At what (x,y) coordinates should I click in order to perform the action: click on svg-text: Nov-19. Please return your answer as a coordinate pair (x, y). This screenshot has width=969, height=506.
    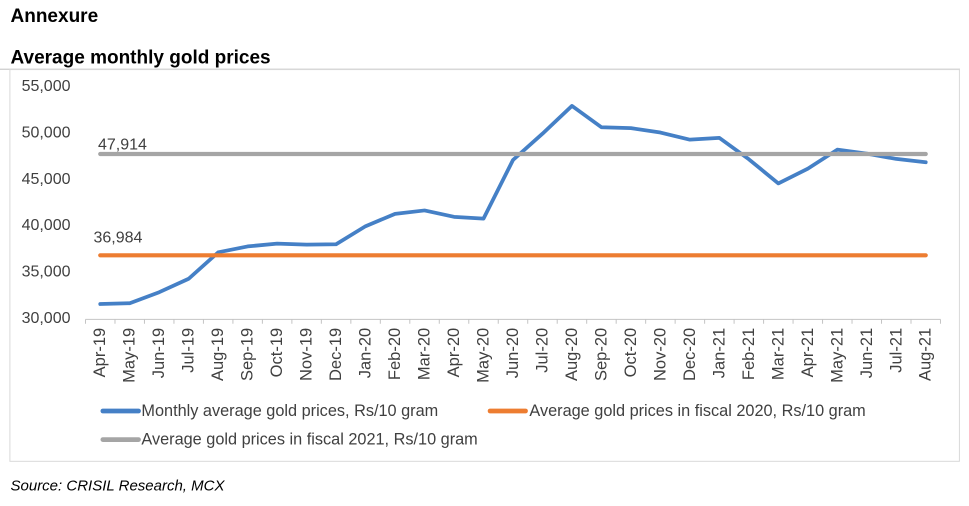
    Looking at the image, I should click on (307, 354).